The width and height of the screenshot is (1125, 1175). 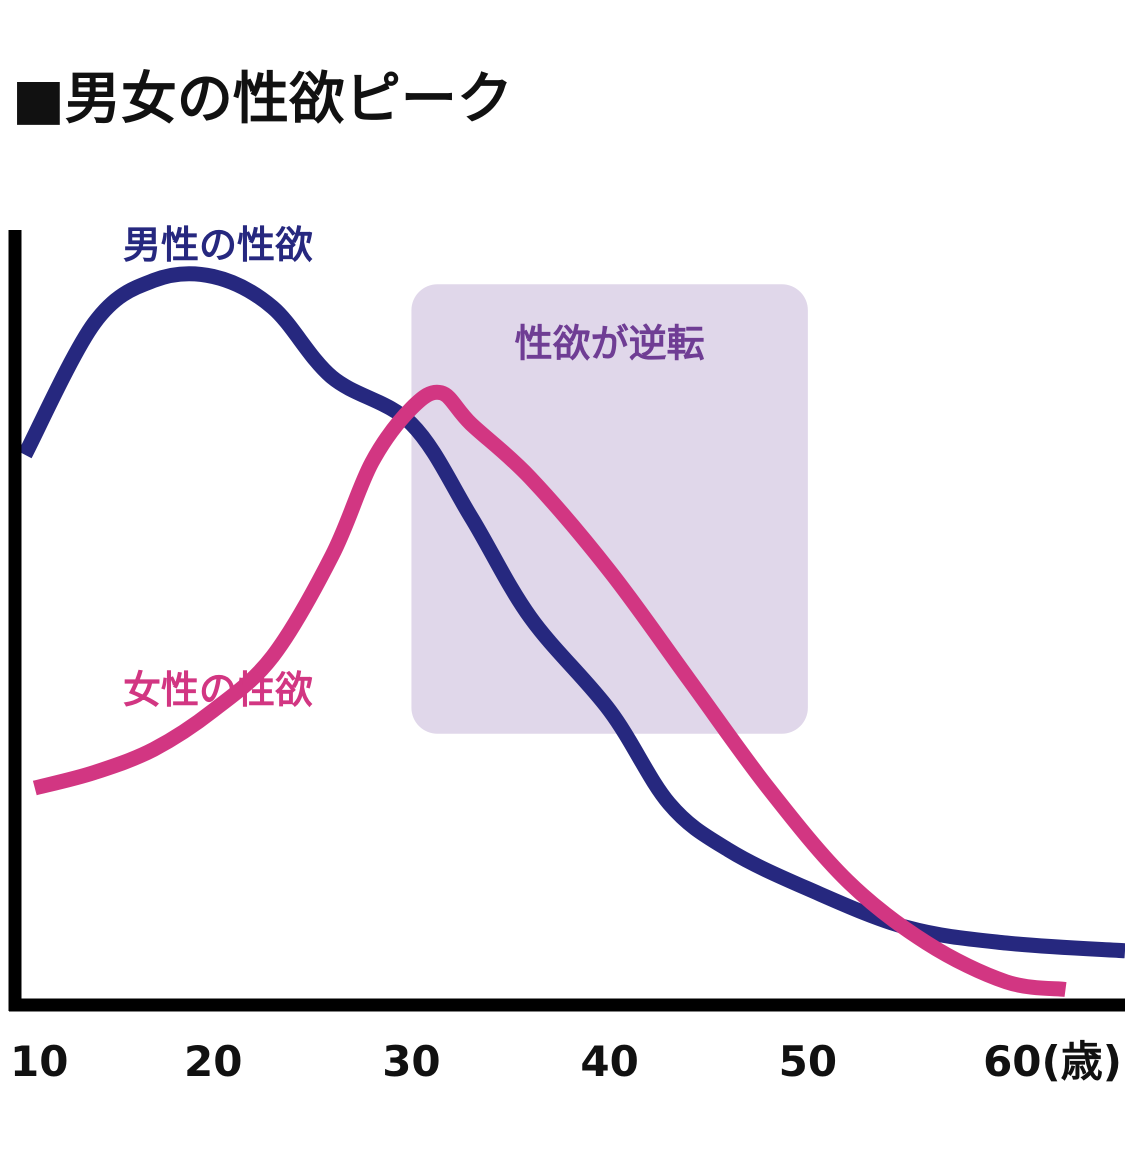 What do you see at coordinates (213, 1061) in the screenshot?
I see `x-tick-label: 20` at bounding box center [213, 1061].